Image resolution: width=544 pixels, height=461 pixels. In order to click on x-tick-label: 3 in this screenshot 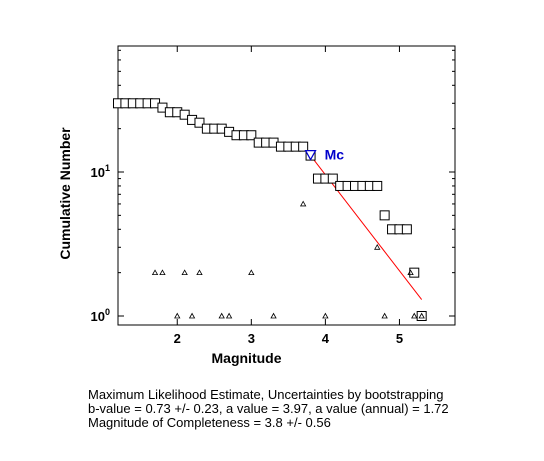, I will do `click(251, 338)`.